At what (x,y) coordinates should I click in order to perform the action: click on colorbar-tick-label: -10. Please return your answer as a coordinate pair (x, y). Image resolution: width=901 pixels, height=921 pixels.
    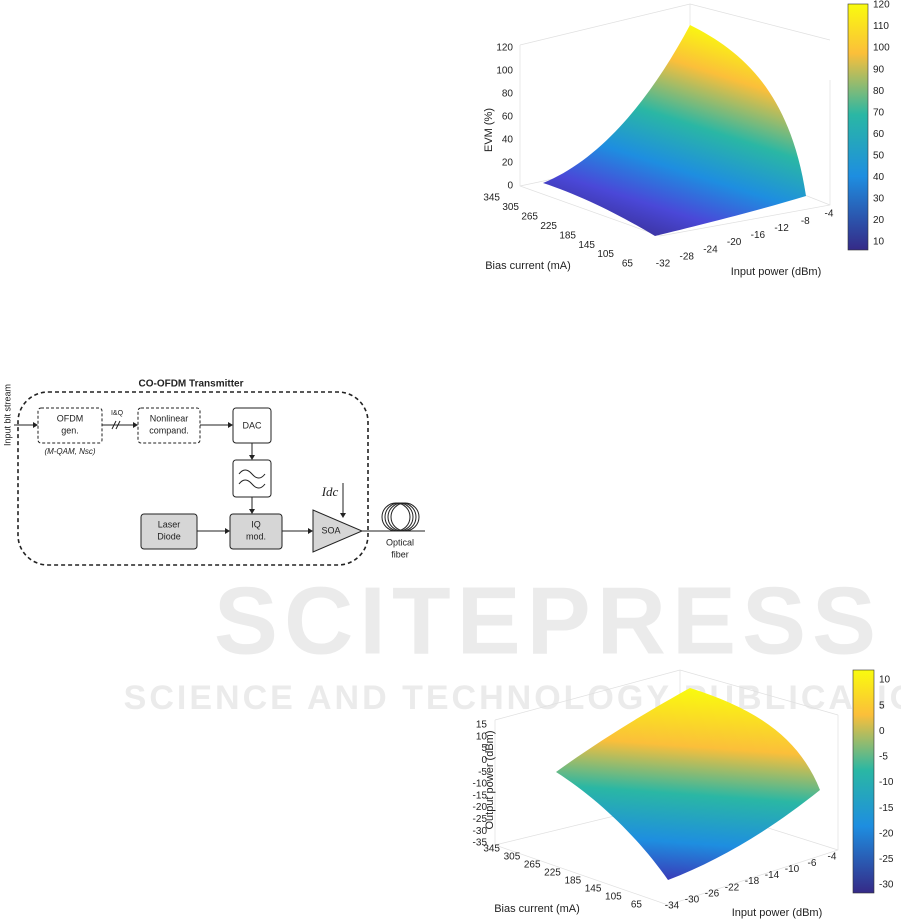
    Looking at the image, I should click on (886, 782).